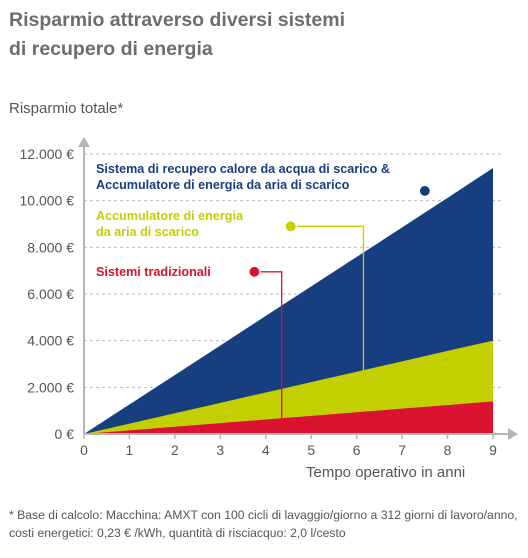  Describe the element at coordinates (50, 387) in the screenshot. I see `y-tick-label: 2.000 €` at that location.